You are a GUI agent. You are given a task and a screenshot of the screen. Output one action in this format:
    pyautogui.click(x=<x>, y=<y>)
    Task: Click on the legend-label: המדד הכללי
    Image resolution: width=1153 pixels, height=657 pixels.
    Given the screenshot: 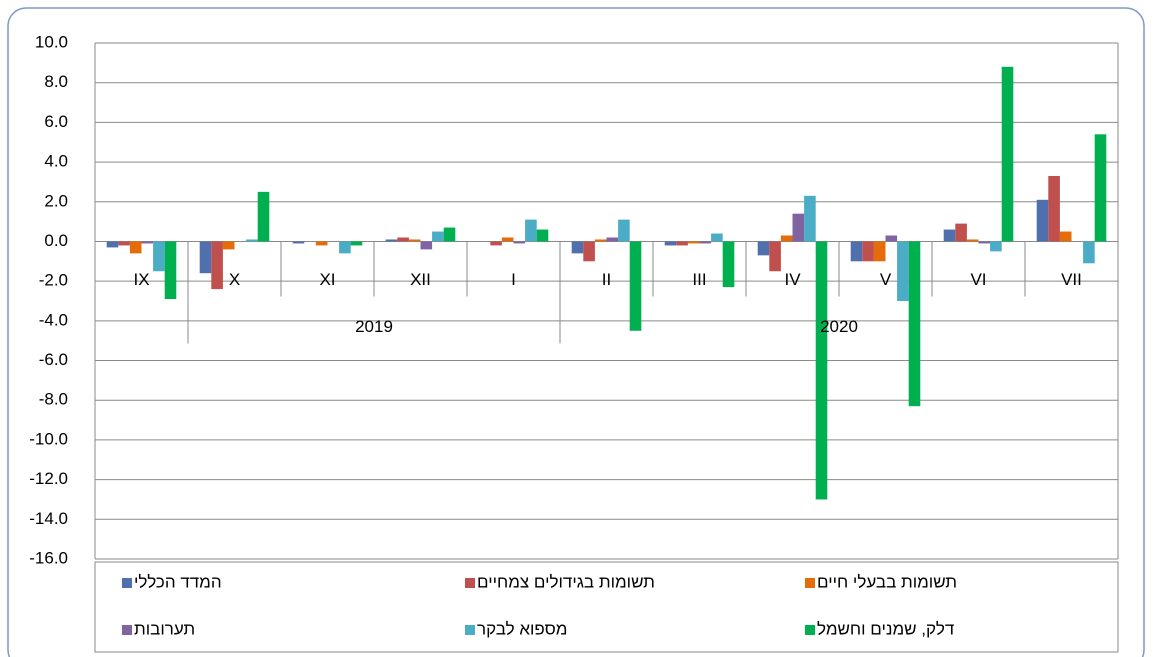 What is the action you would take?
    pyautogui.click(x=178, y=581)
    